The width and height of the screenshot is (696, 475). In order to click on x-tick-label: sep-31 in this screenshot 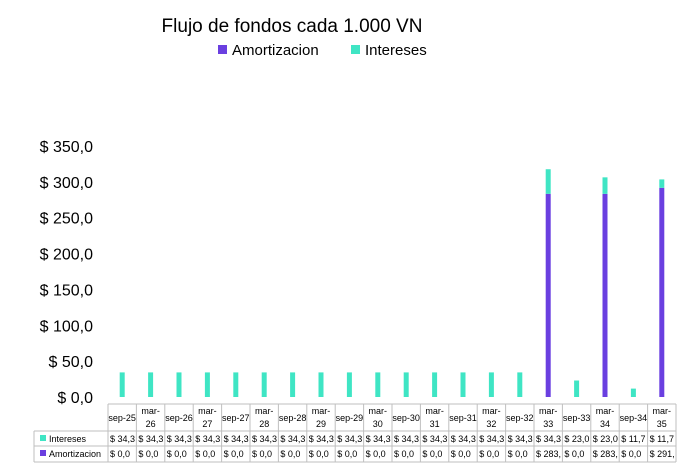, I will do `click(463, 418)`.